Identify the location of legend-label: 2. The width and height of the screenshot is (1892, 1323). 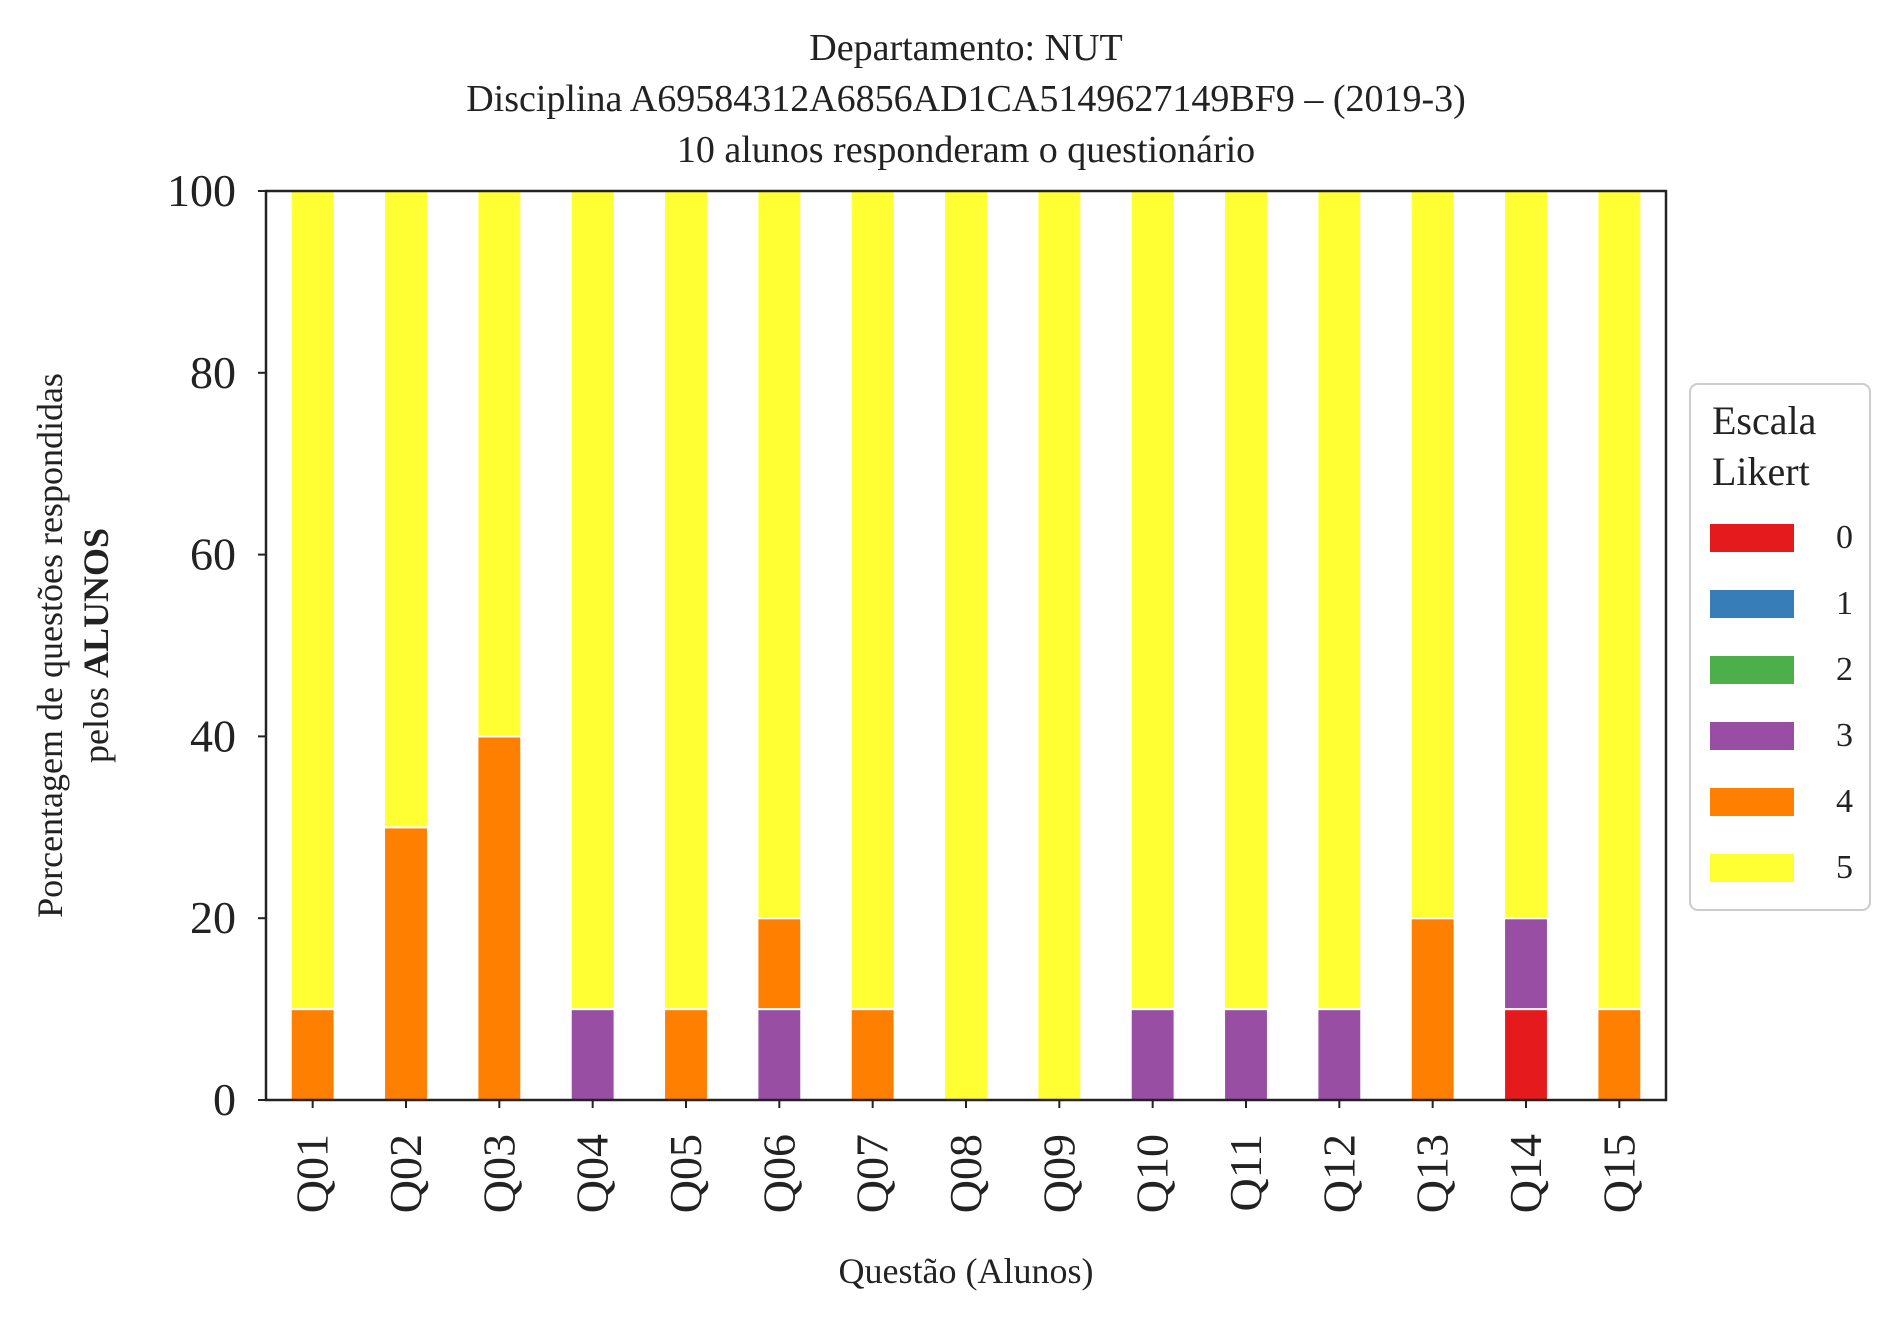
(1844, 669).